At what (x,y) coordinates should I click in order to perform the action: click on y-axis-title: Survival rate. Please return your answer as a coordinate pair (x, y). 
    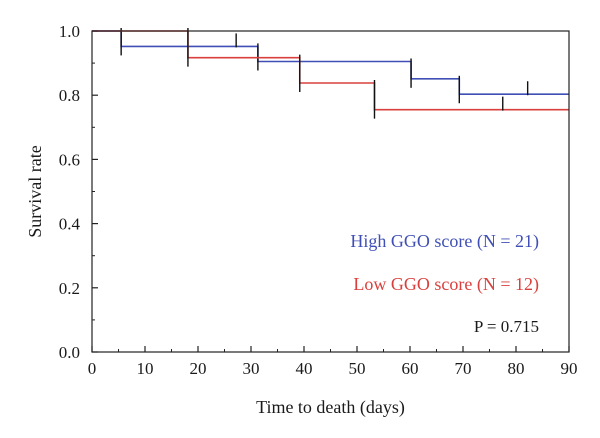
    Looking at the image, I should click on (35, 191).